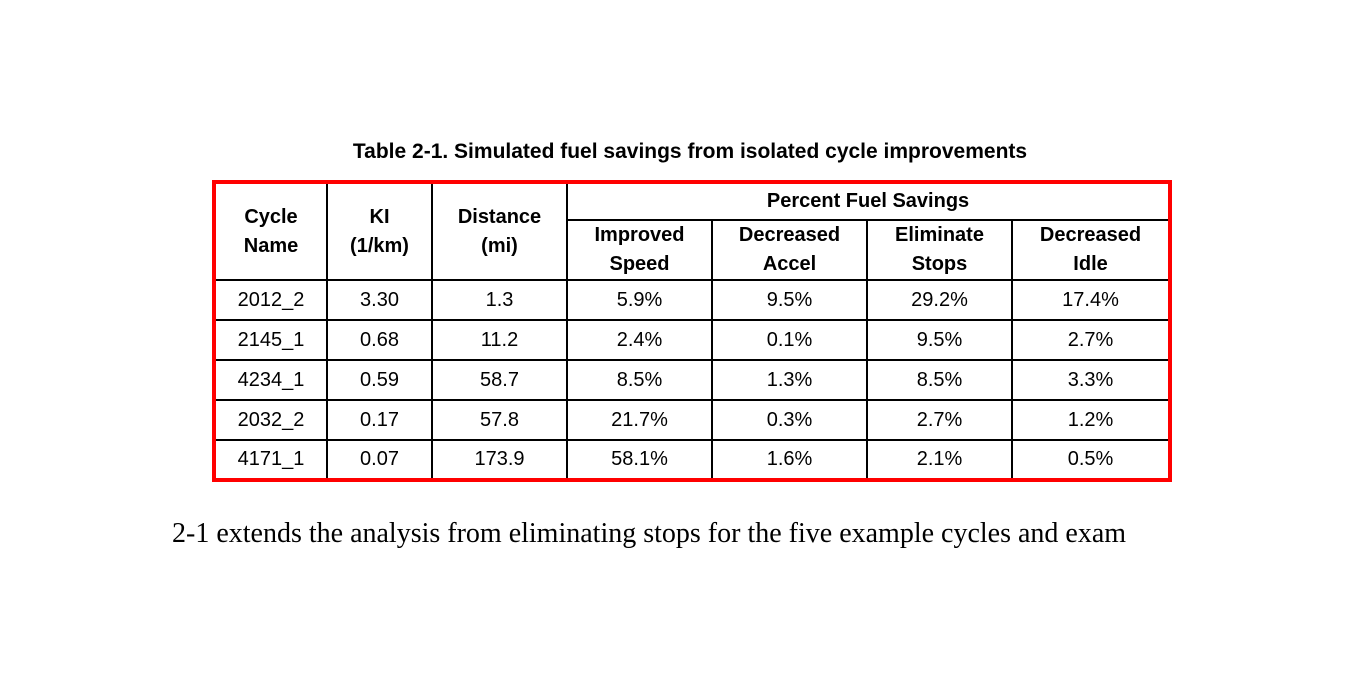 Image resolution: width=1366 pixels, height=674 pixels. Describe the element at coordinates (270, 300) in the screenshot. I see `cell-cycle-name: 2012_2` at that location.